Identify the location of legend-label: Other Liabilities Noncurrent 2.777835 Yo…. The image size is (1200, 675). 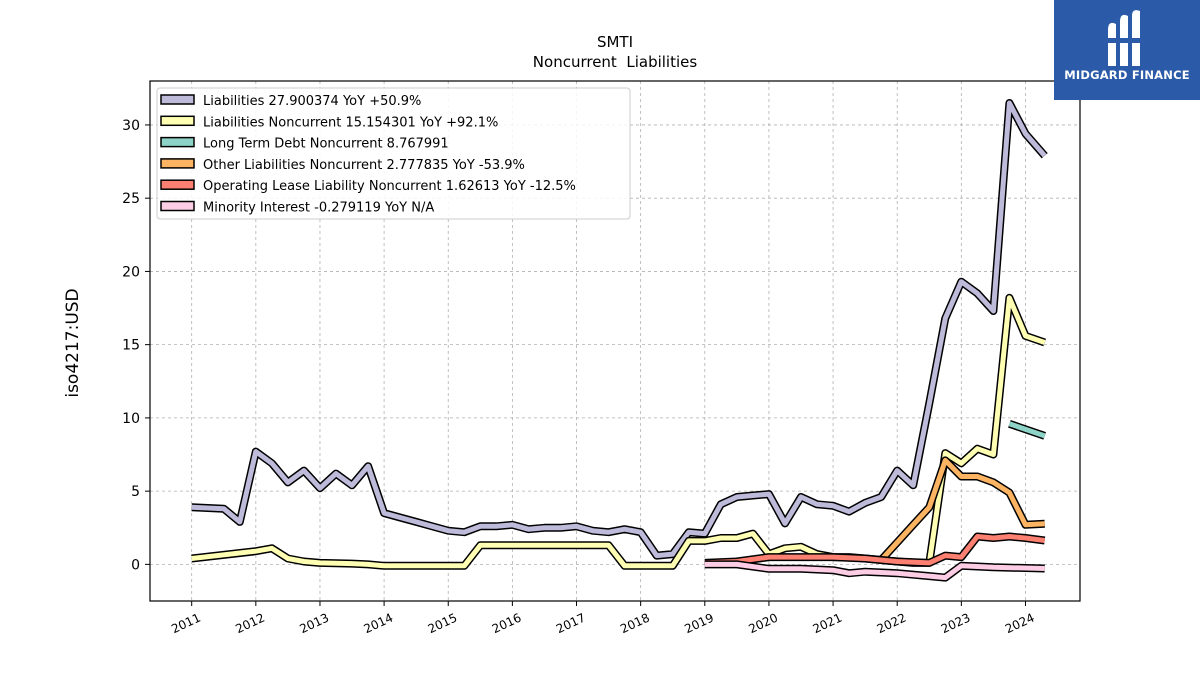
(364, 165).